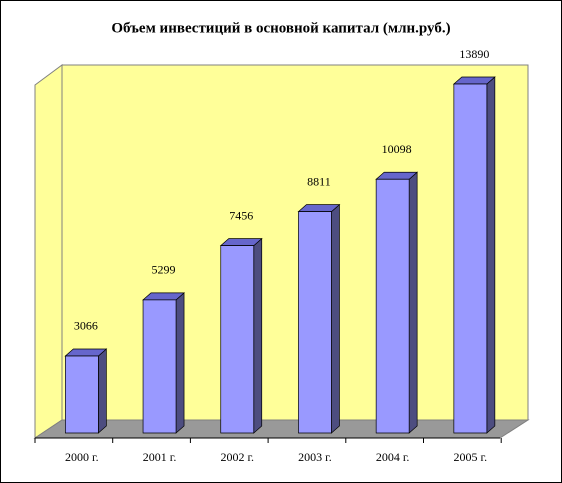 The width and height of the screenshot is (562, 483). Describe the element at coordinates (471, 457) in the screenshot. I see `x-tick-label: 2005 г.` at that location.